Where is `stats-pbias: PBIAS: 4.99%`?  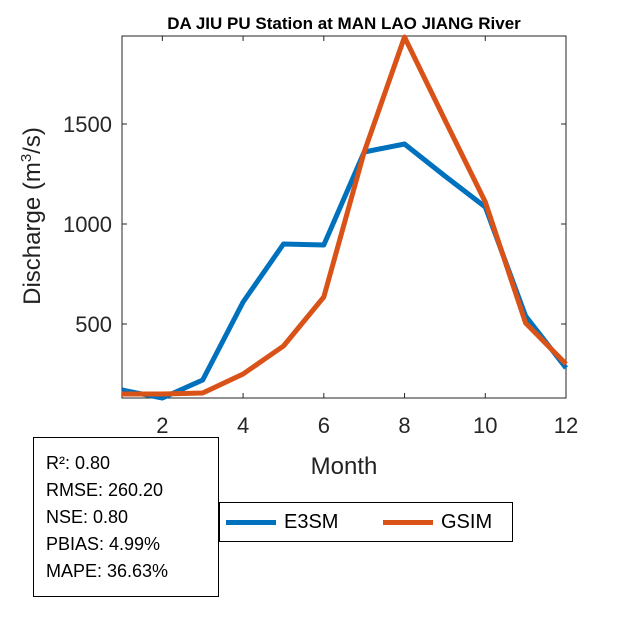 stats-pbias: PBIAS: 4.99% is located at coordinates (103, 544).